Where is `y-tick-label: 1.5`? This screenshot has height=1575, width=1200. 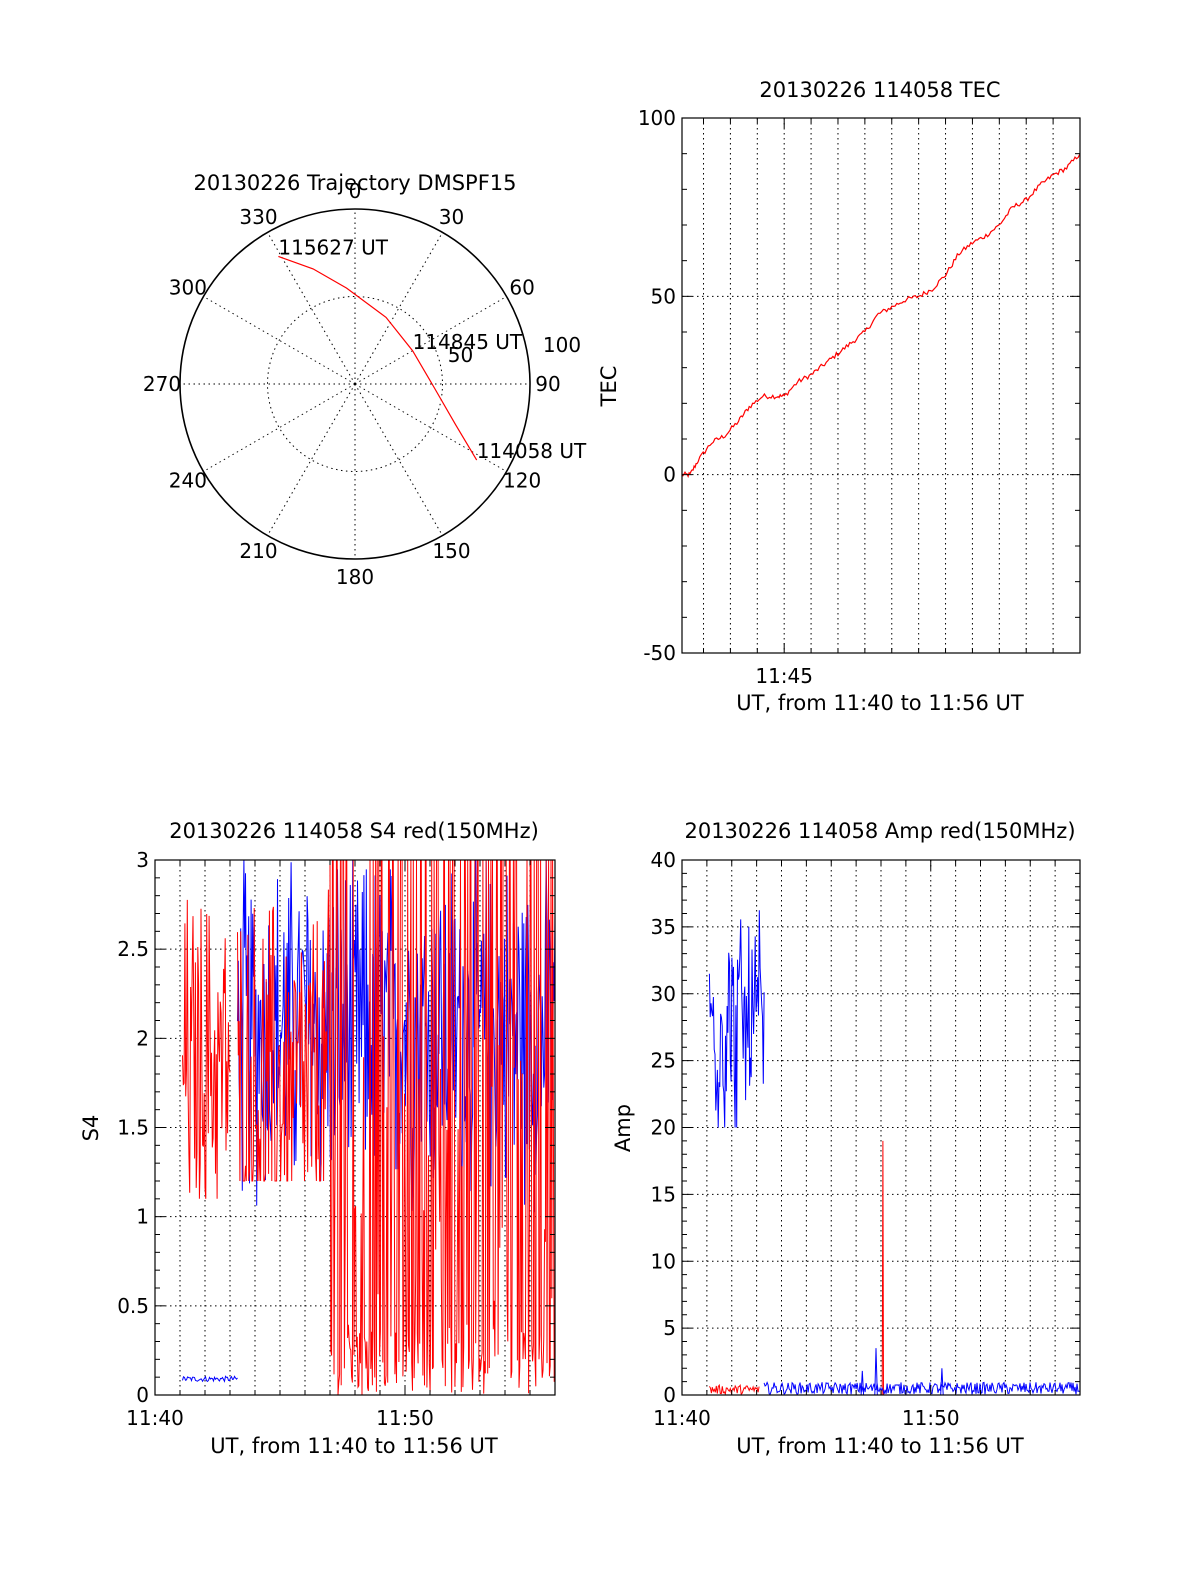 y-tick-label: 1.5 is located at coordinates (133, 1128).